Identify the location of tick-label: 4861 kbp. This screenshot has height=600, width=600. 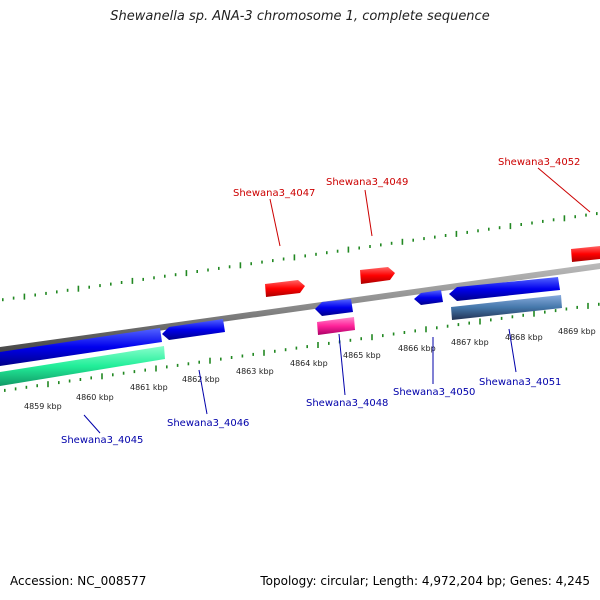
(149, 387).